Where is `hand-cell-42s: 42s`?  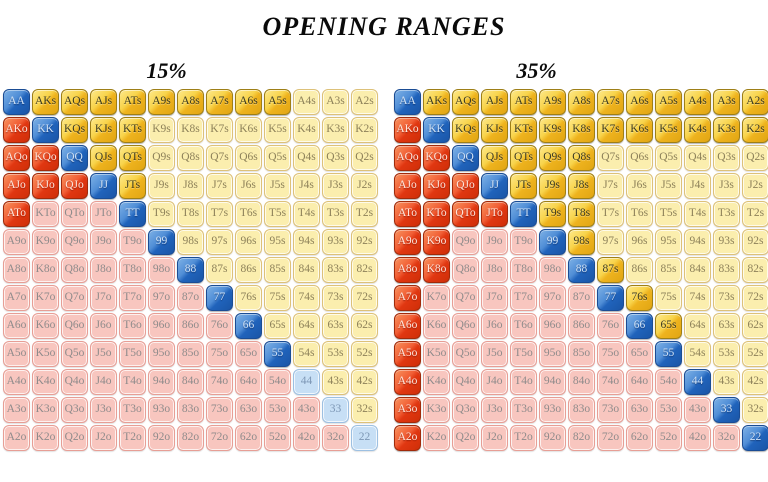
hand-cell-42s: 42s is located at coordinates (755, 382).